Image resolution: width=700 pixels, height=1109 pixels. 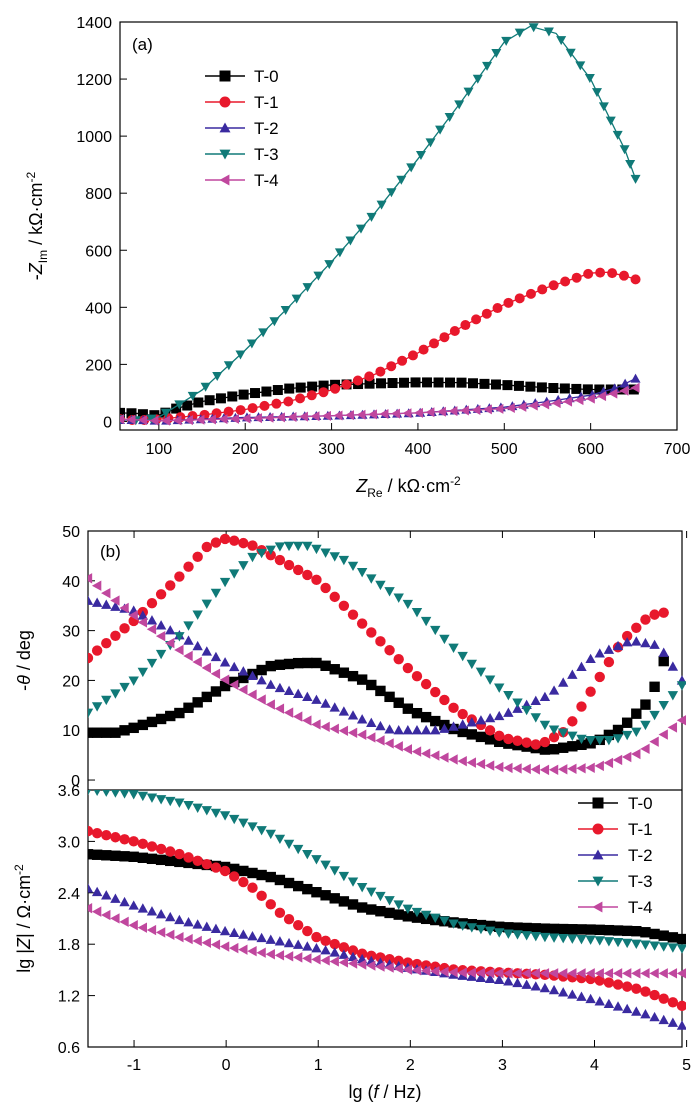 What do you see at coordinates (598, 854) in the screenshot?
I see `panel-b-legend-marker` at bounding box center [598, 854].